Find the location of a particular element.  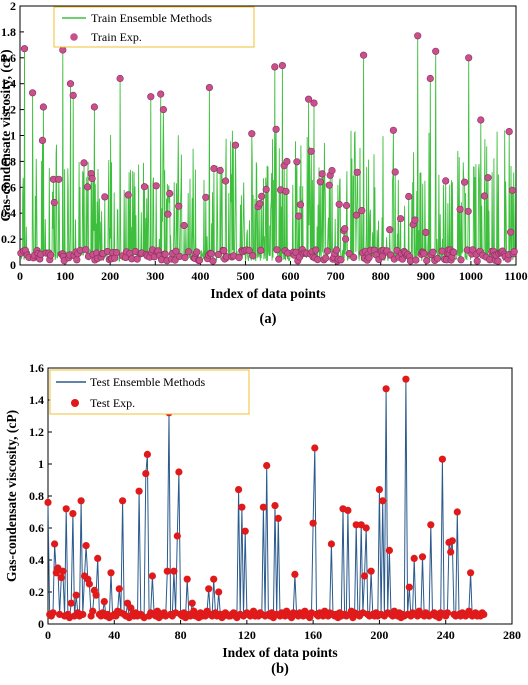

x-tick-label: 400 is located at coordinates (200, 276).